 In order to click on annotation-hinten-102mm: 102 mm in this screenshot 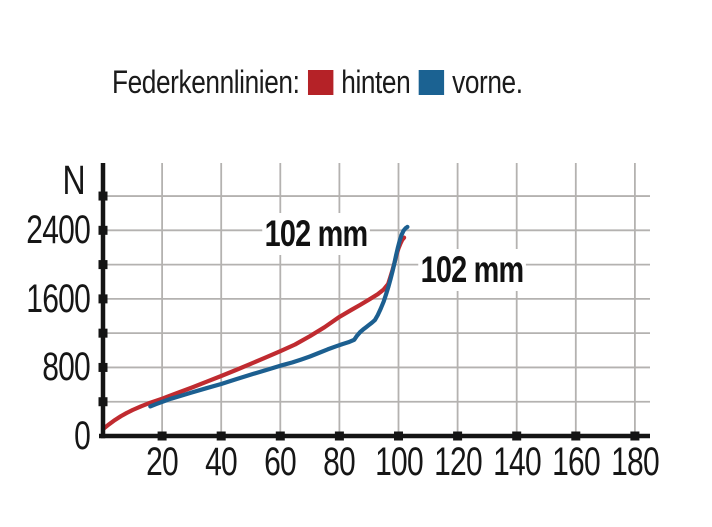, I will do `click(316, 233)`.